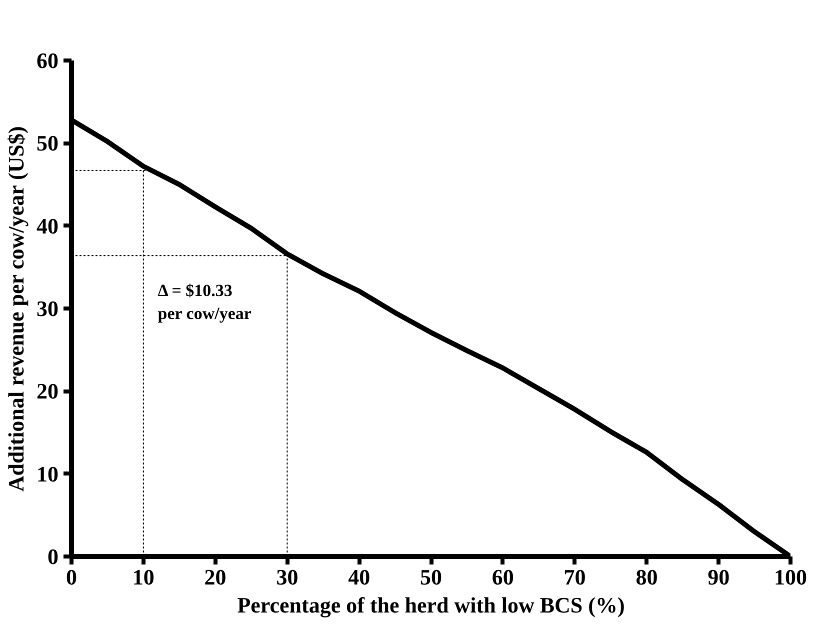  Describe the element at coordinates (16, 309) in the screenshot. I see `y-axis-title: Additional revenue per cow/year (US$)` at that location.